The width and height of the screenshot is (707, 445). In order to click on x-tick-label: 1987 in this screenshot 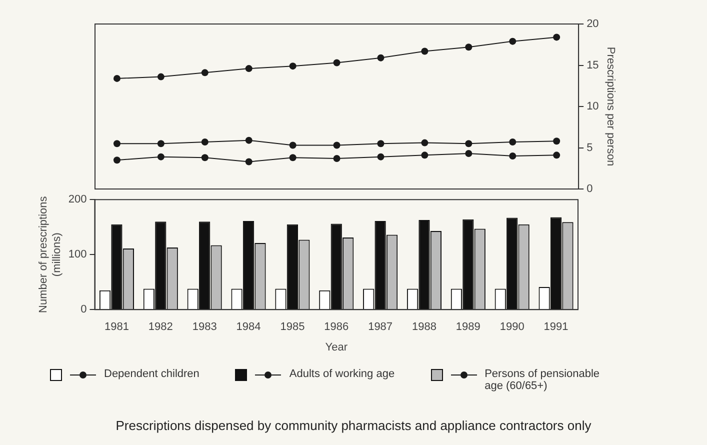, I will do `click(380, 327)`.